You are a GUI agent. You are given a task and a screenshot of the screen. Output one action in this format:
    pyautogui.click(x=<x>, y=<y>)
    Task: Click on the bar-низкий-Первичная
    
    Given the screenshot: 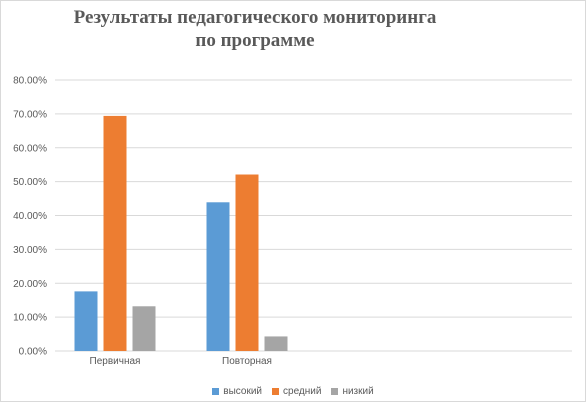 What is the action you would take?
    pyautogui.click(x=144, y=328)
    